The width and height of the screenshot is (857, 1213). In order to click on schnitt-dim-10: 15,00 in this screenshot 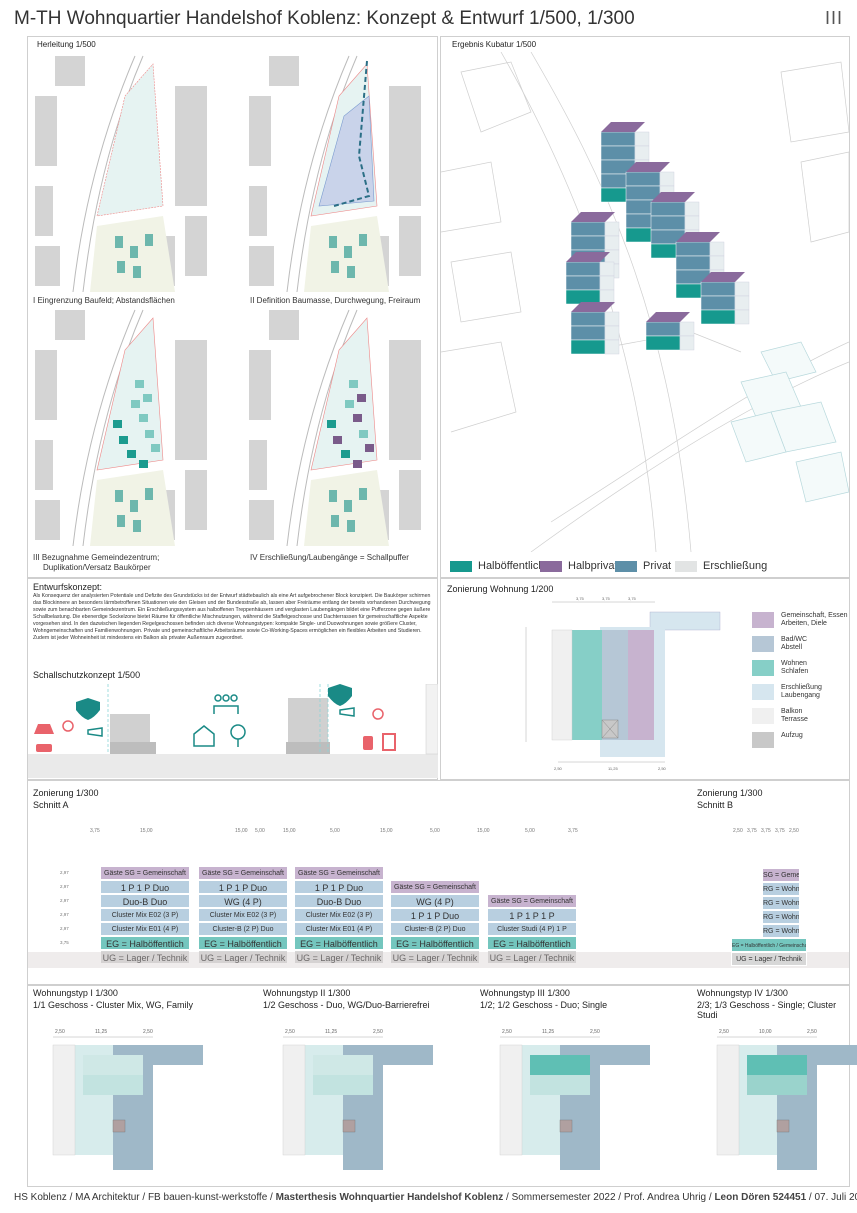, I will do `click(483, 831)`.